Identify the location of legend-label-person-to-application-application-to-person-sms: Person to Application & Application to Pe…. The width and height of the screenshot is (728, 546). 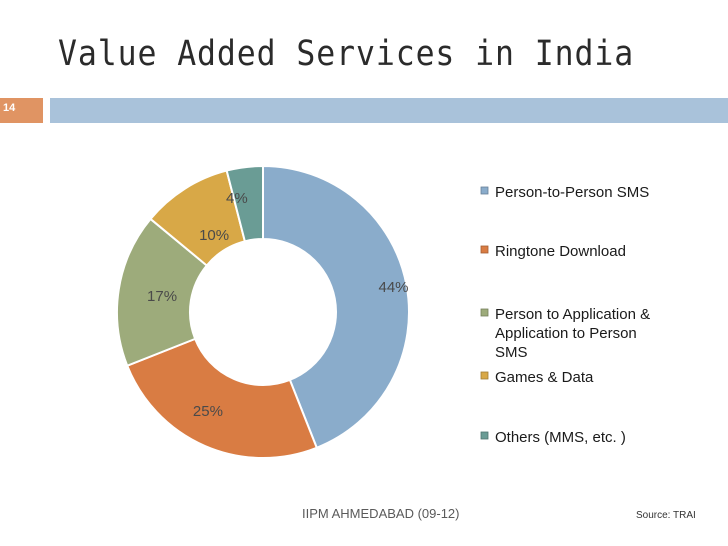
(572, 333).